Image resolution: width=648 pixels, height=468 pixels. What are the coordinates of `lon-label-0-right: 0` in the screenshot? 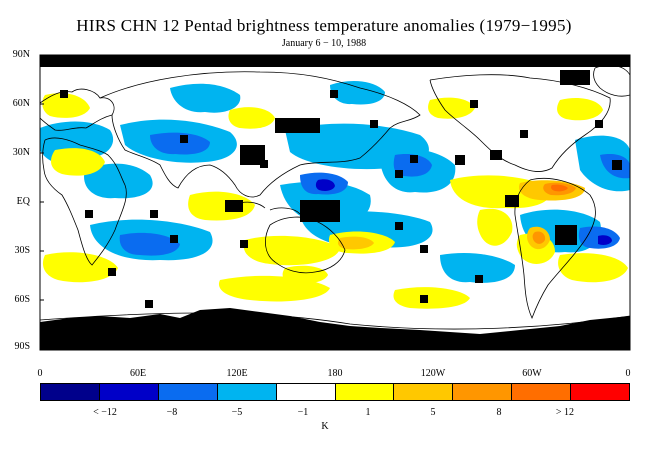 It's located at (628, 373).